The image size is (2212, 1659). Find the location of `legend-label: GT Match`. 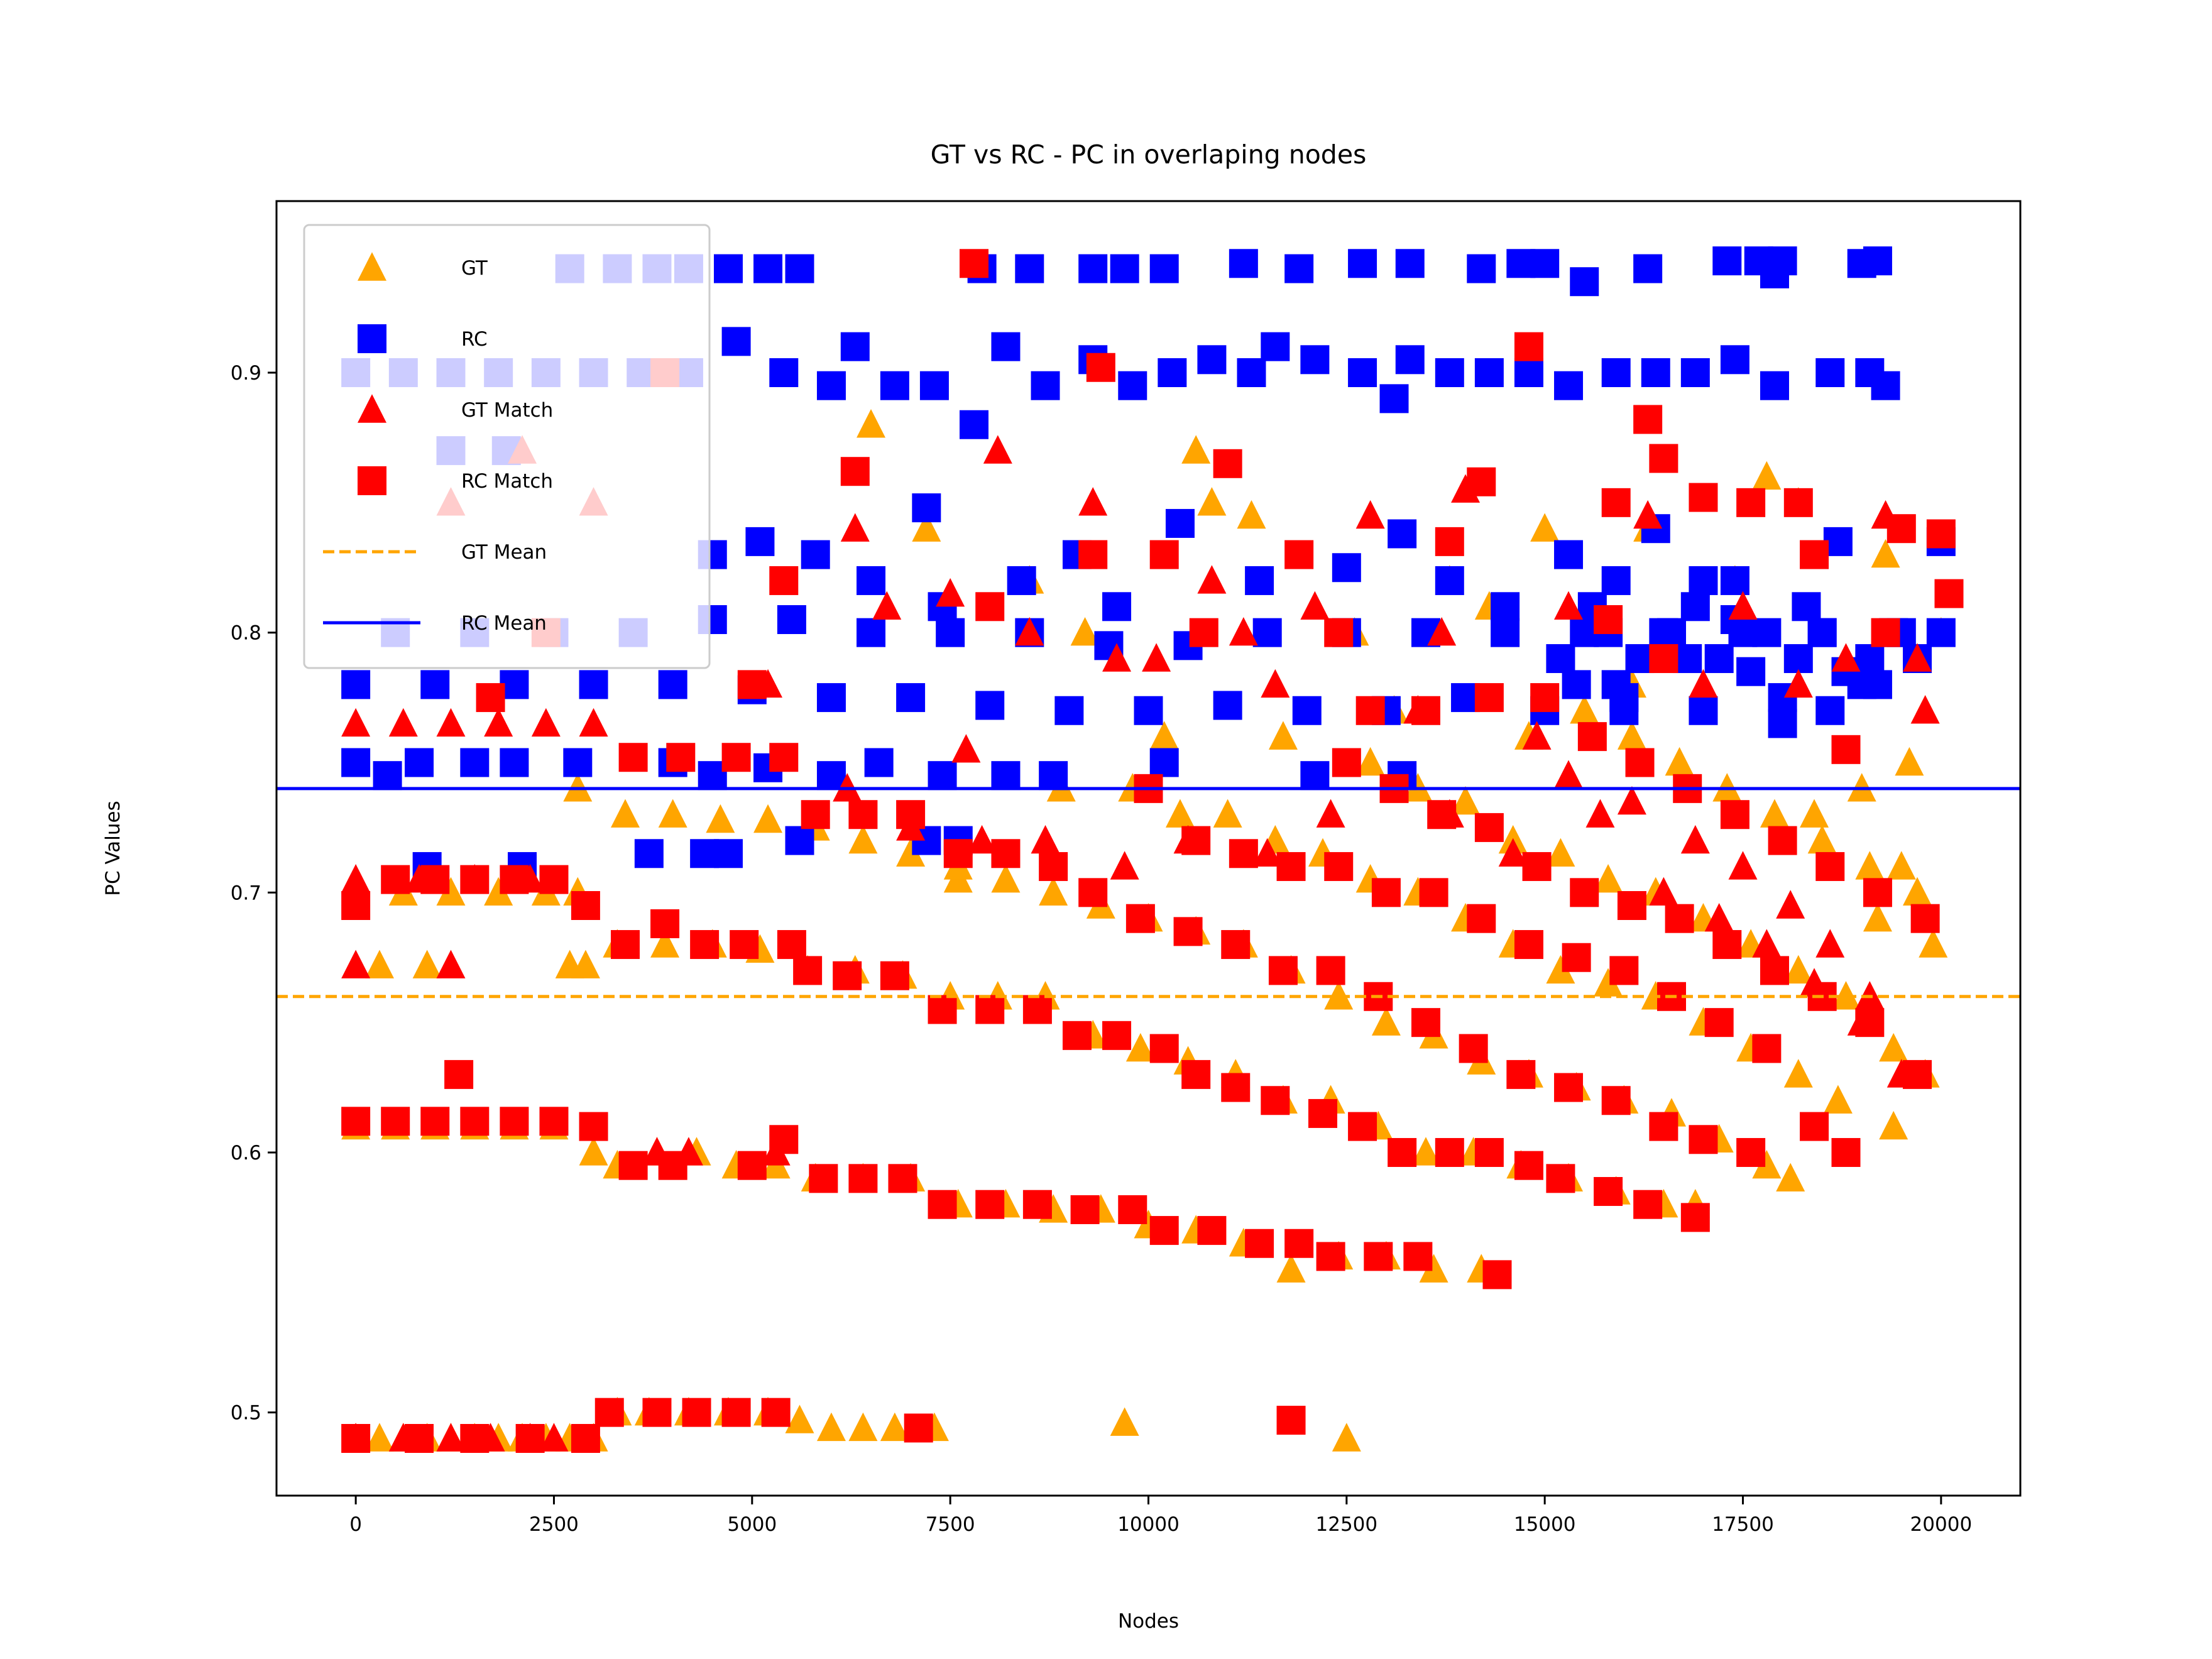

legend-label: GT Match is located at coordinates (507, 410).